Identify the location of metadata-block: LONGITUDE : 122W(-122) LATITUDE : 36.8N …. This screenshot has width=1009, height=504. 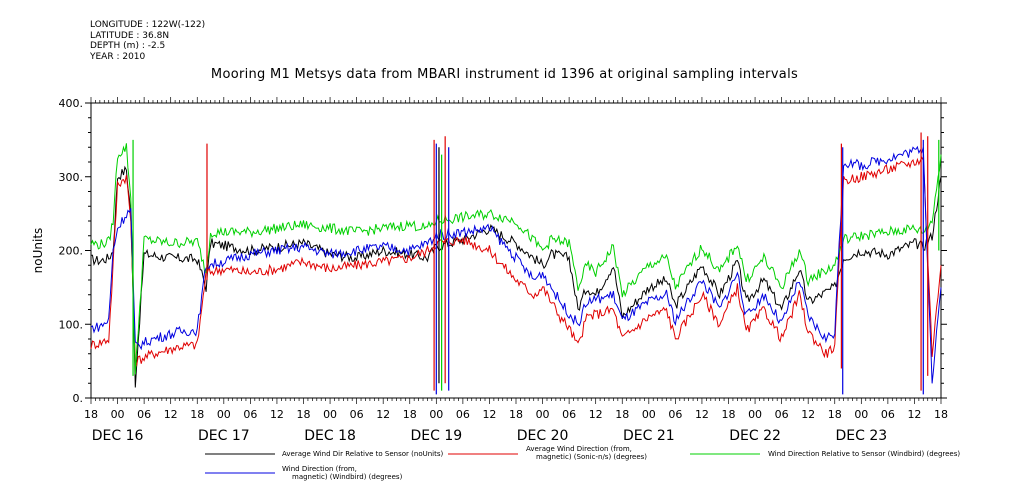
(147, 41).